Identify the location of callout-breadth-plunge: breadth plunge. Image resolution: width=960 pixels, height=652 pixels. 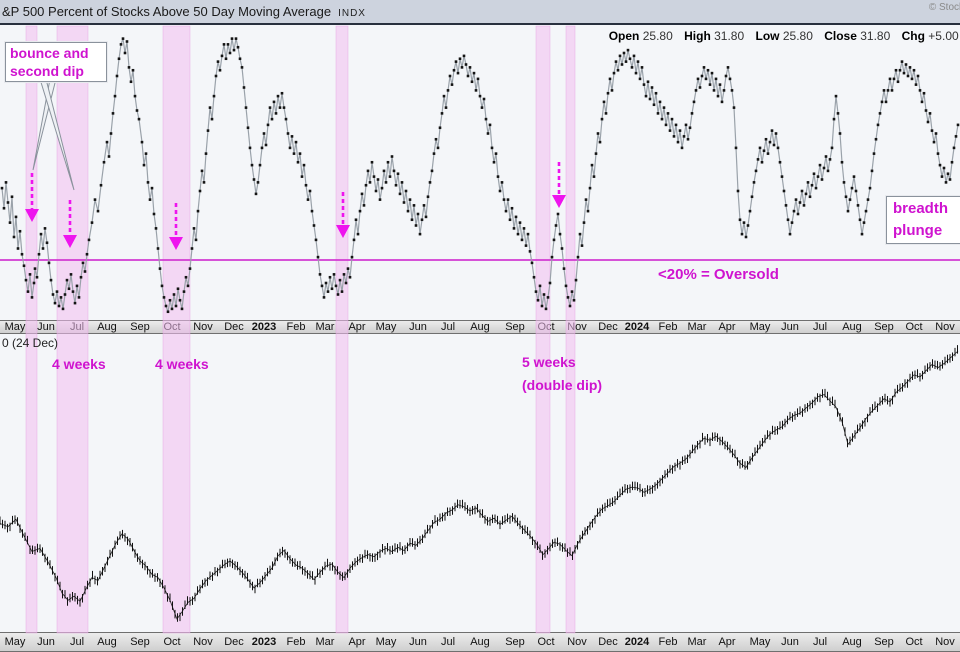
(922, 220).